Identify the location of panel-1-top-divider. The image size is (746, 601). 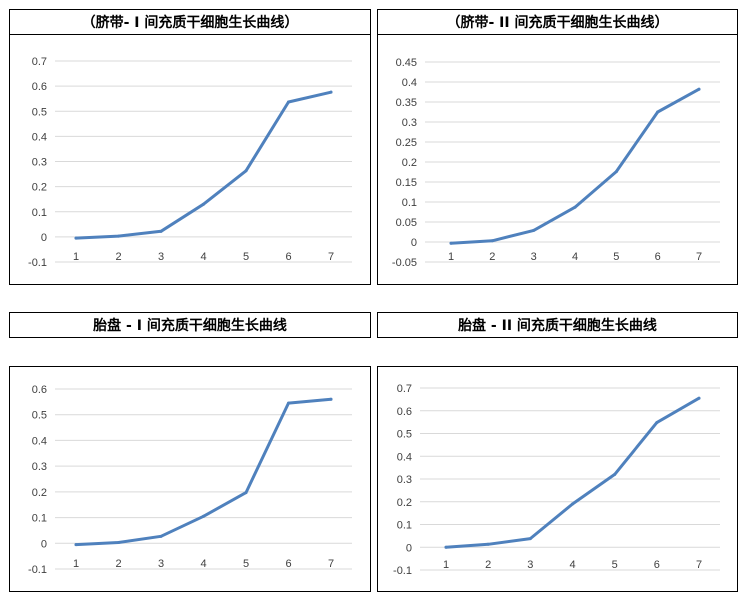
(190, 34).